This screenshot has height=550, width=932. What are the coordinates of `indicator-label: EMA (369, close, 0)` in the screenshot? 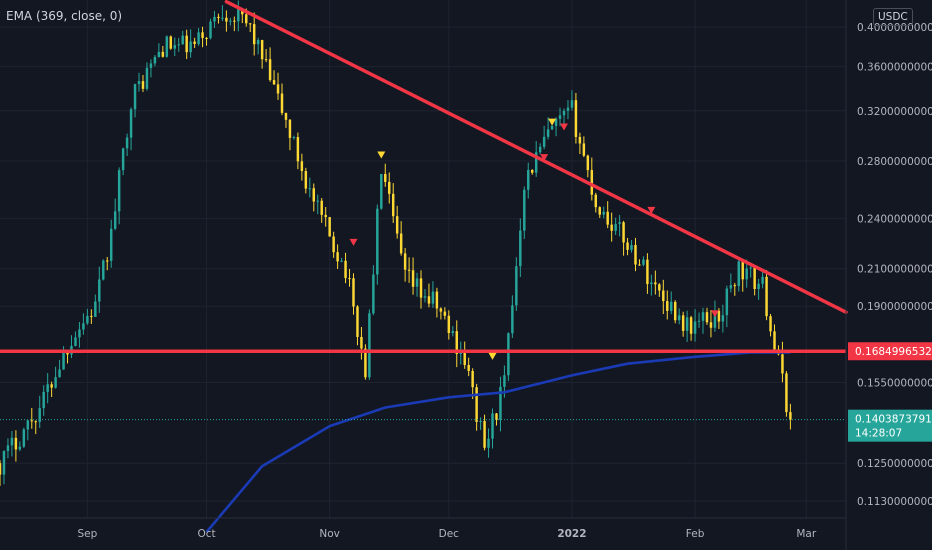 It's located at (64, 16).